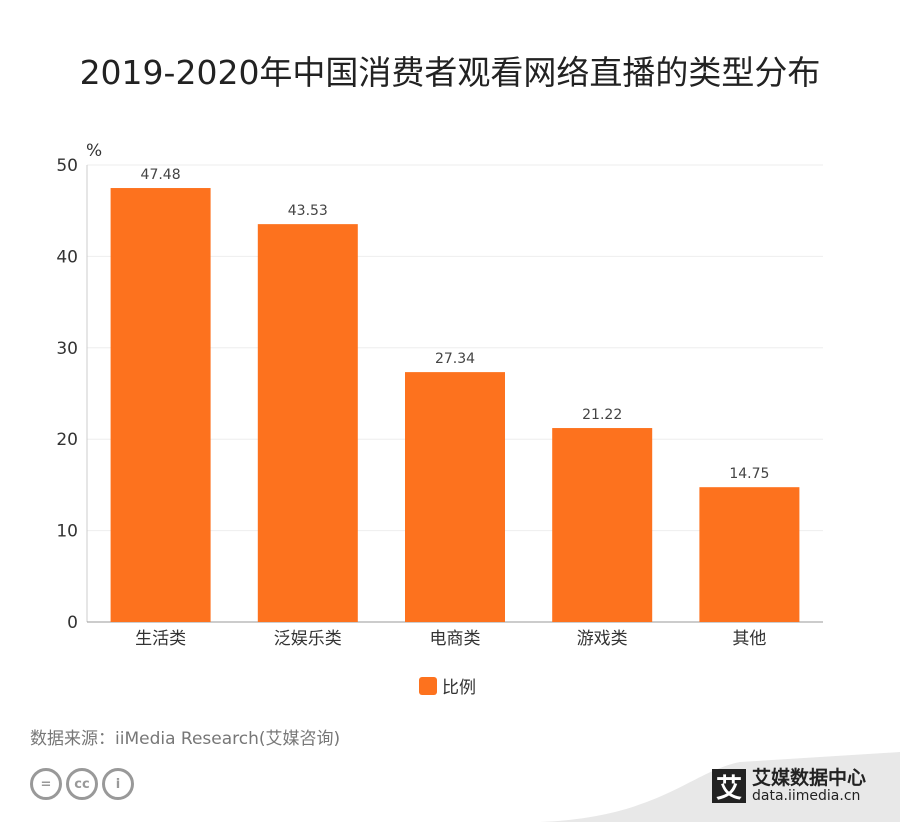  What do you see at coordinates (729, 786) in the screenshot?
I see `brand-mark: 艾` at bounding box center [729, 786].